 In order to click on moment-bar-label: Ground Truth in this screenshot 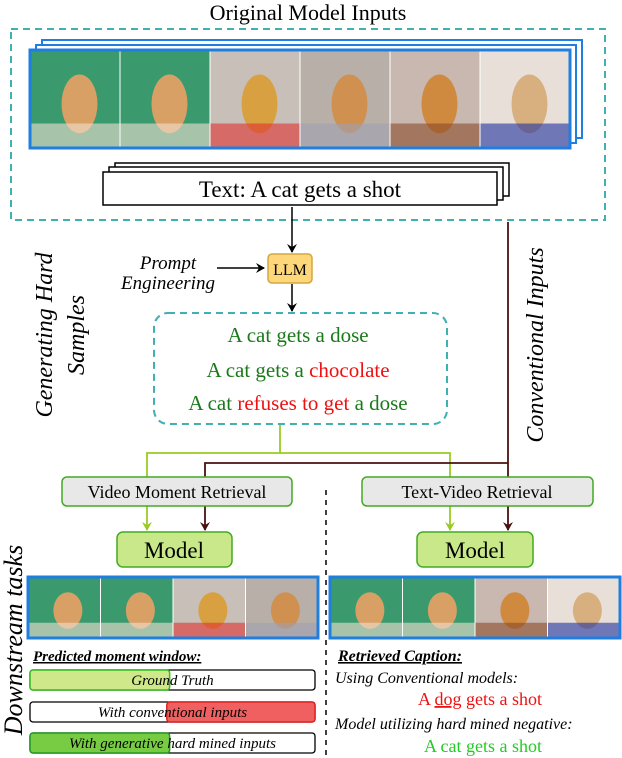, I will do `click(172, 681)`.